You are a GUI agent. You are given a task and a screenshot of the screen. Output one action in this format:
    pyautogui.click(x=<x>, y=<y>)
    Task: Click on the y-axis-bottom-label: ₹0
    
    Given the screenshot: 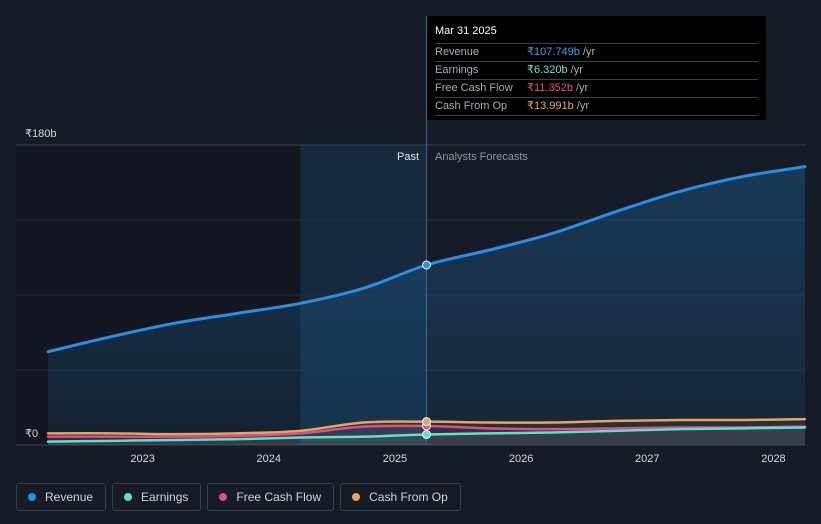 What is the action you would take?
    pyautogui.click(x=31, y=434)
    